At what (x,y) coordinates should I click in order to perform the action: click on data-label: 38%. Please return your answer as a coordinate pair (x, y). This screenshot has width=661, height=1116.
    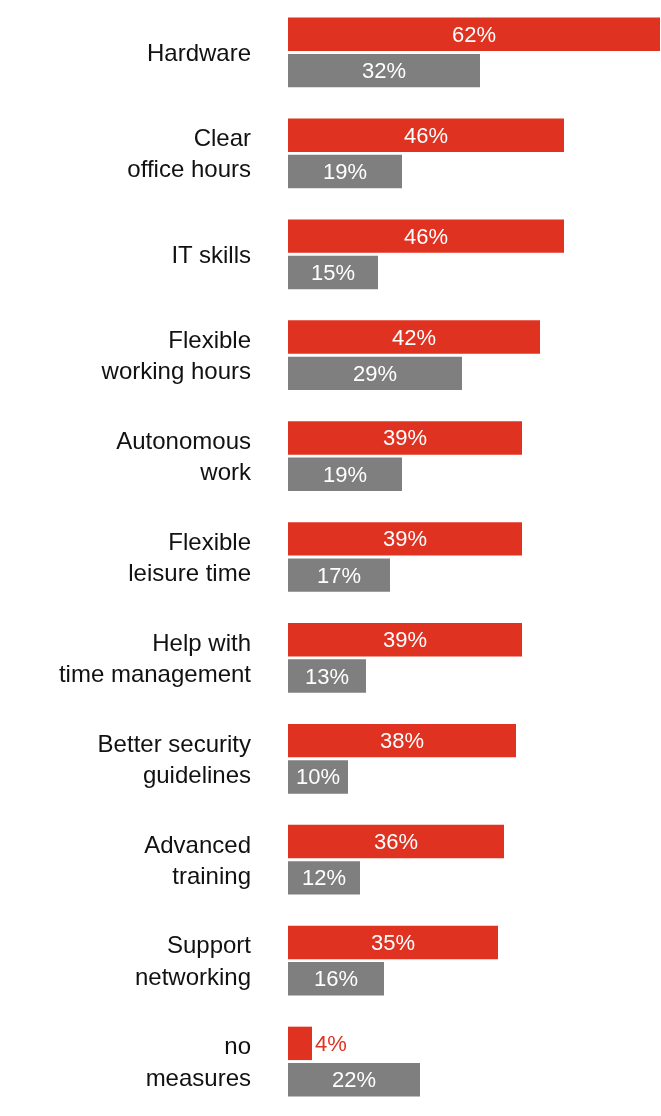
    Looking at the image, I should click on (402, 741).